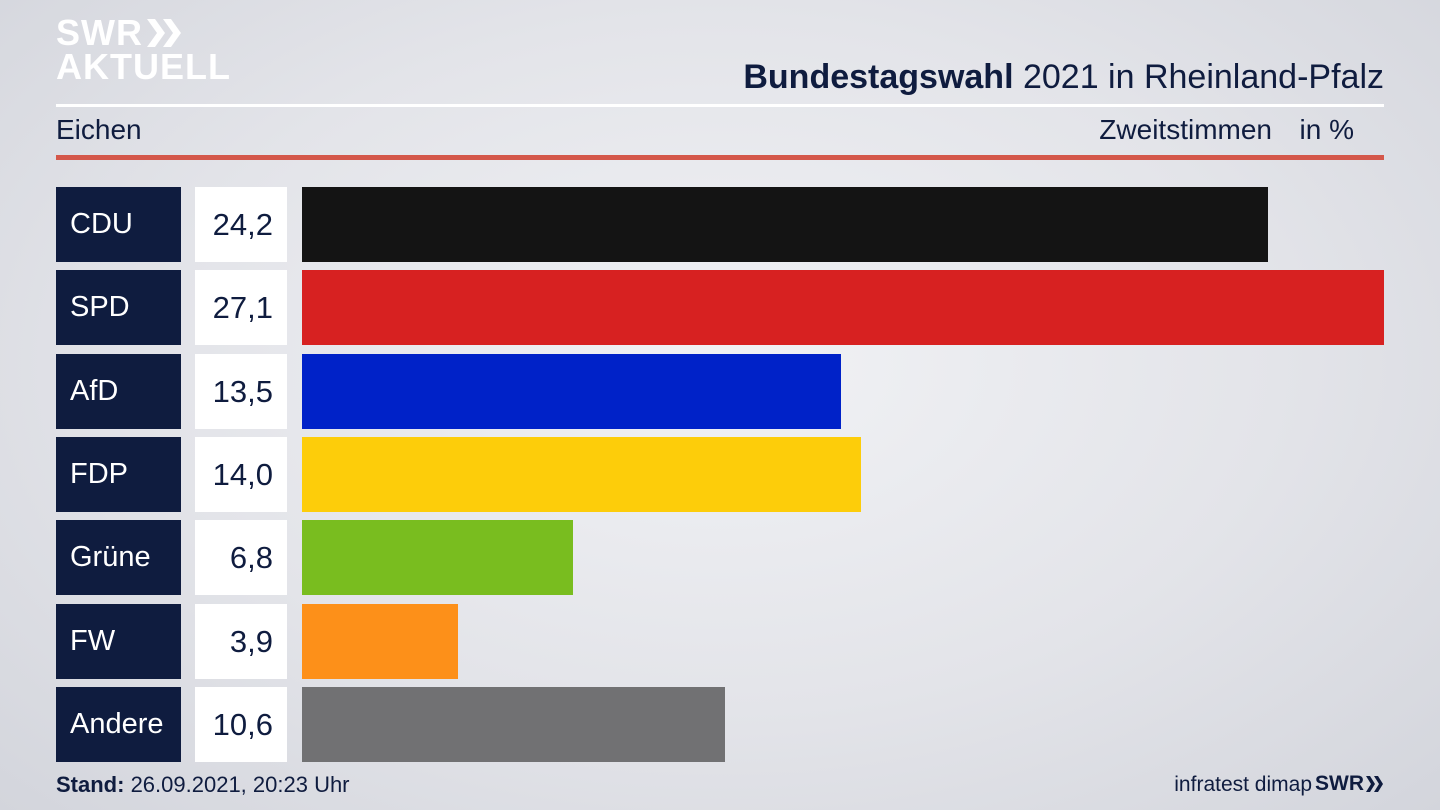  I want to click on location-label: Eichen, so click(99, 129).